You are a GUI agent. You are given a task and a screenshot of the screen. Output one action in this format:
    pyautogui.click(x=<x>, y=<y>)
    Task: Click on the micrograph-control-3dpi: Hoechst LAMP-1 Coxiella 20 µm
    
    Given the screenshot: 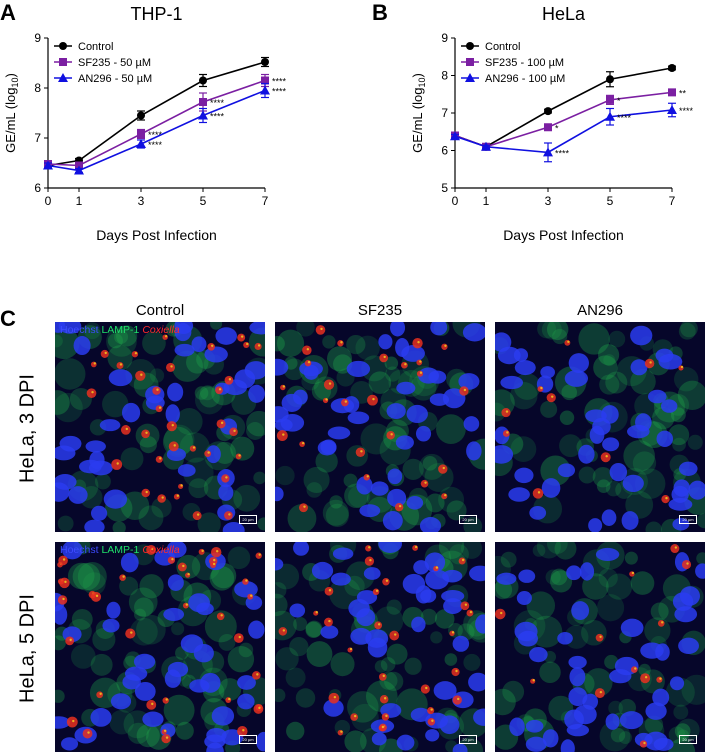 What is the action you would take?
    pyautogui.click(x=160, y=427)
    